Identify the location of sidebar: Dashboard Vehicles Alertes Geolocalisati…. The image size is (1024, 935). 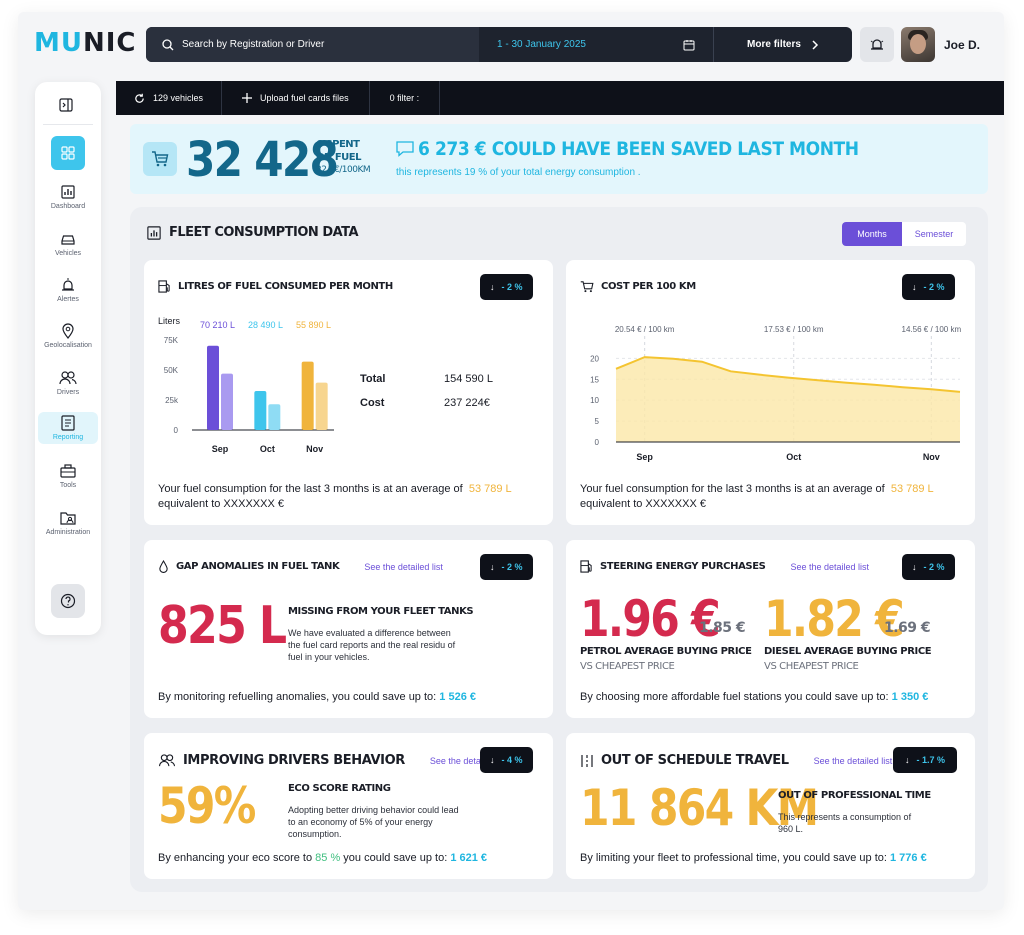
(68, 358).